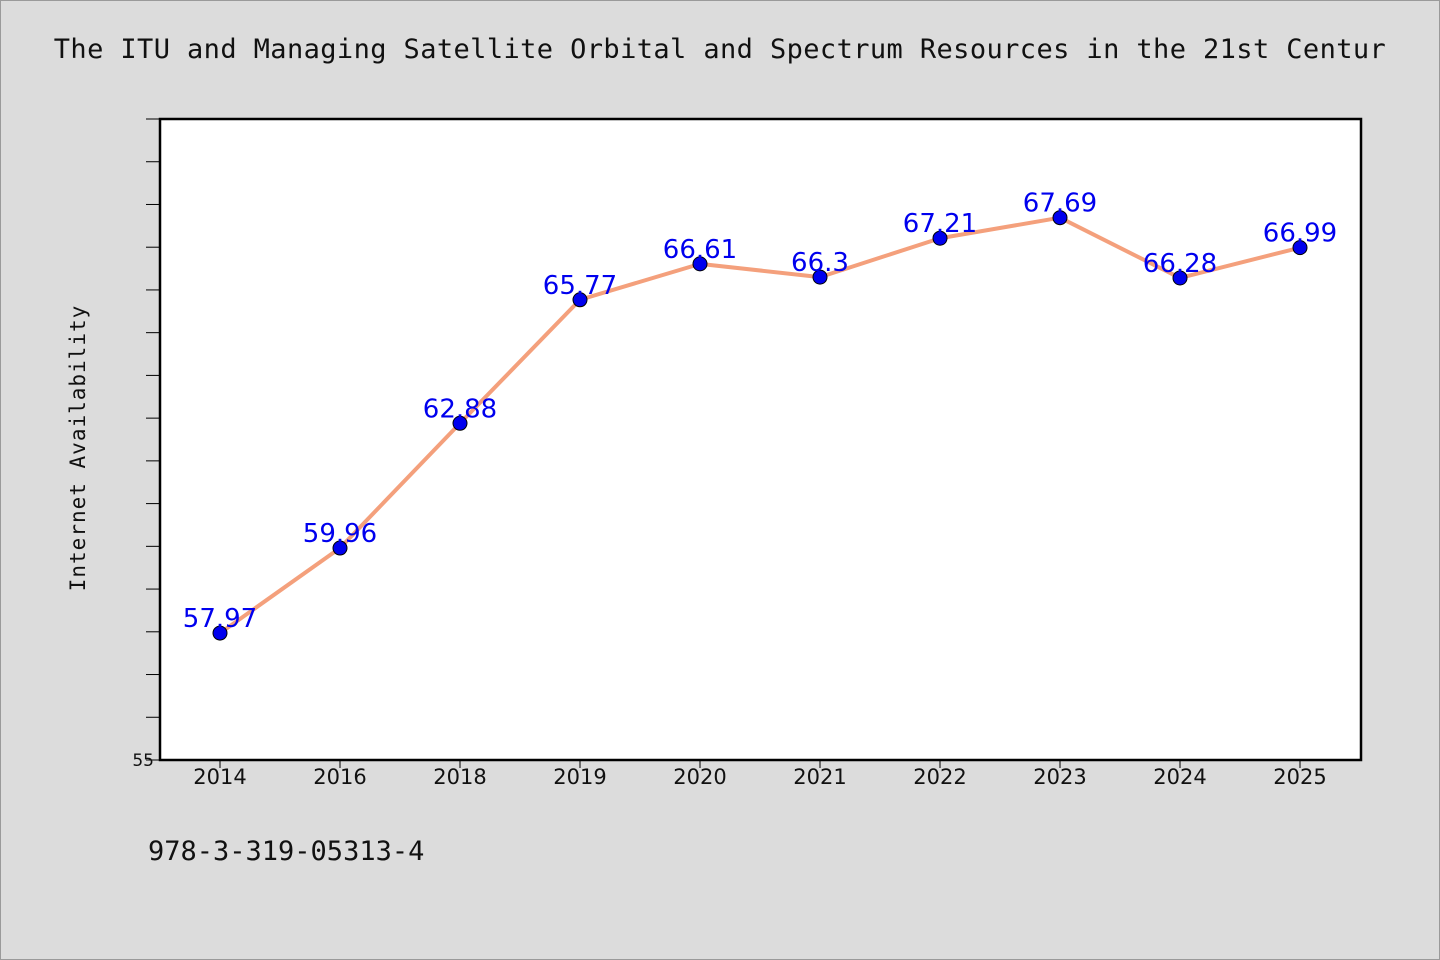 This screenshot has width=1440, height=960. Describe the element at coordinates (459, 777) in the screenshot. I see `x-tick-label: 2018` at that location.